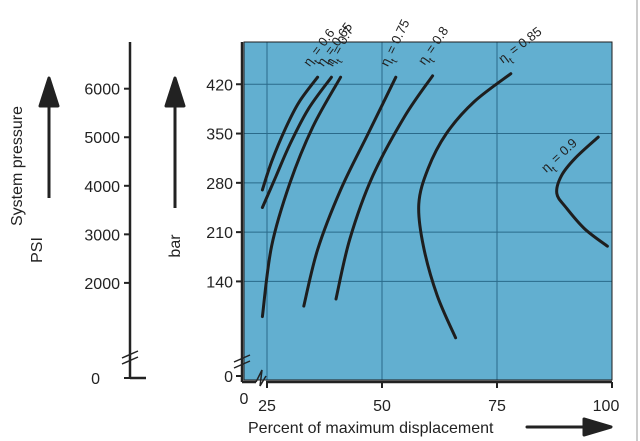 This screenshot has height=441, width=640. I want to click on x-axis-title: Percent of maximum displacement, so click(371, 428).